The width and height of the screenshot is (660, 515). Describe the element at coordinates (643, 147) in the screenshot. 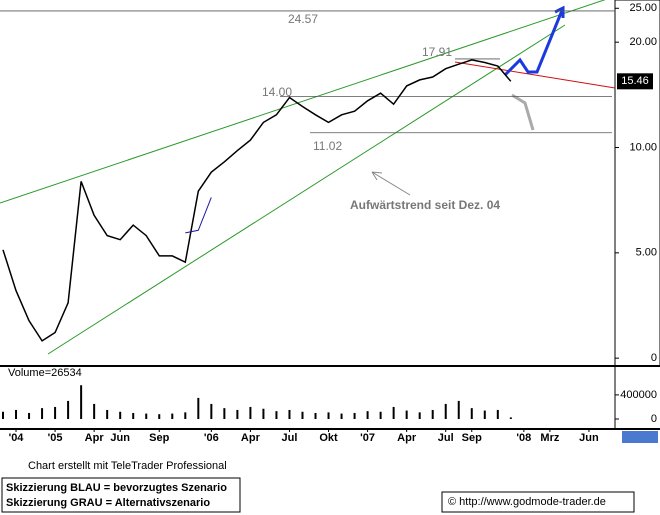

I see `y-tick-label: 10.00` at that location.